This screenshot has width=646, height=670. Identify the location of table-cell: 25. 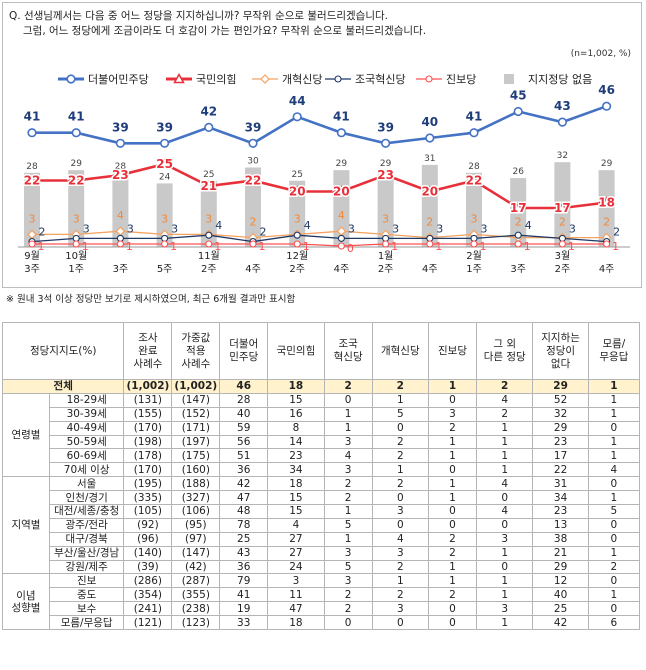
(244, 539).